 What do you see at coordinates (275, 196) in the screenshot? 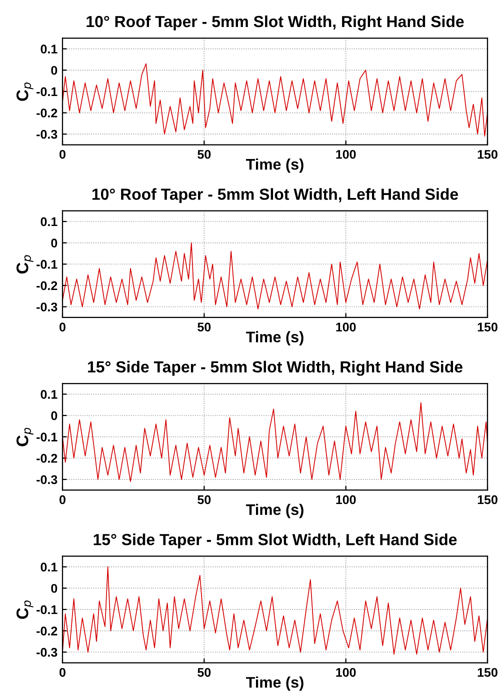
I see `chart-title: 10° Roof Taper - 5mm Slot Width, Left Hand Side` at bounding box center [275, 196].